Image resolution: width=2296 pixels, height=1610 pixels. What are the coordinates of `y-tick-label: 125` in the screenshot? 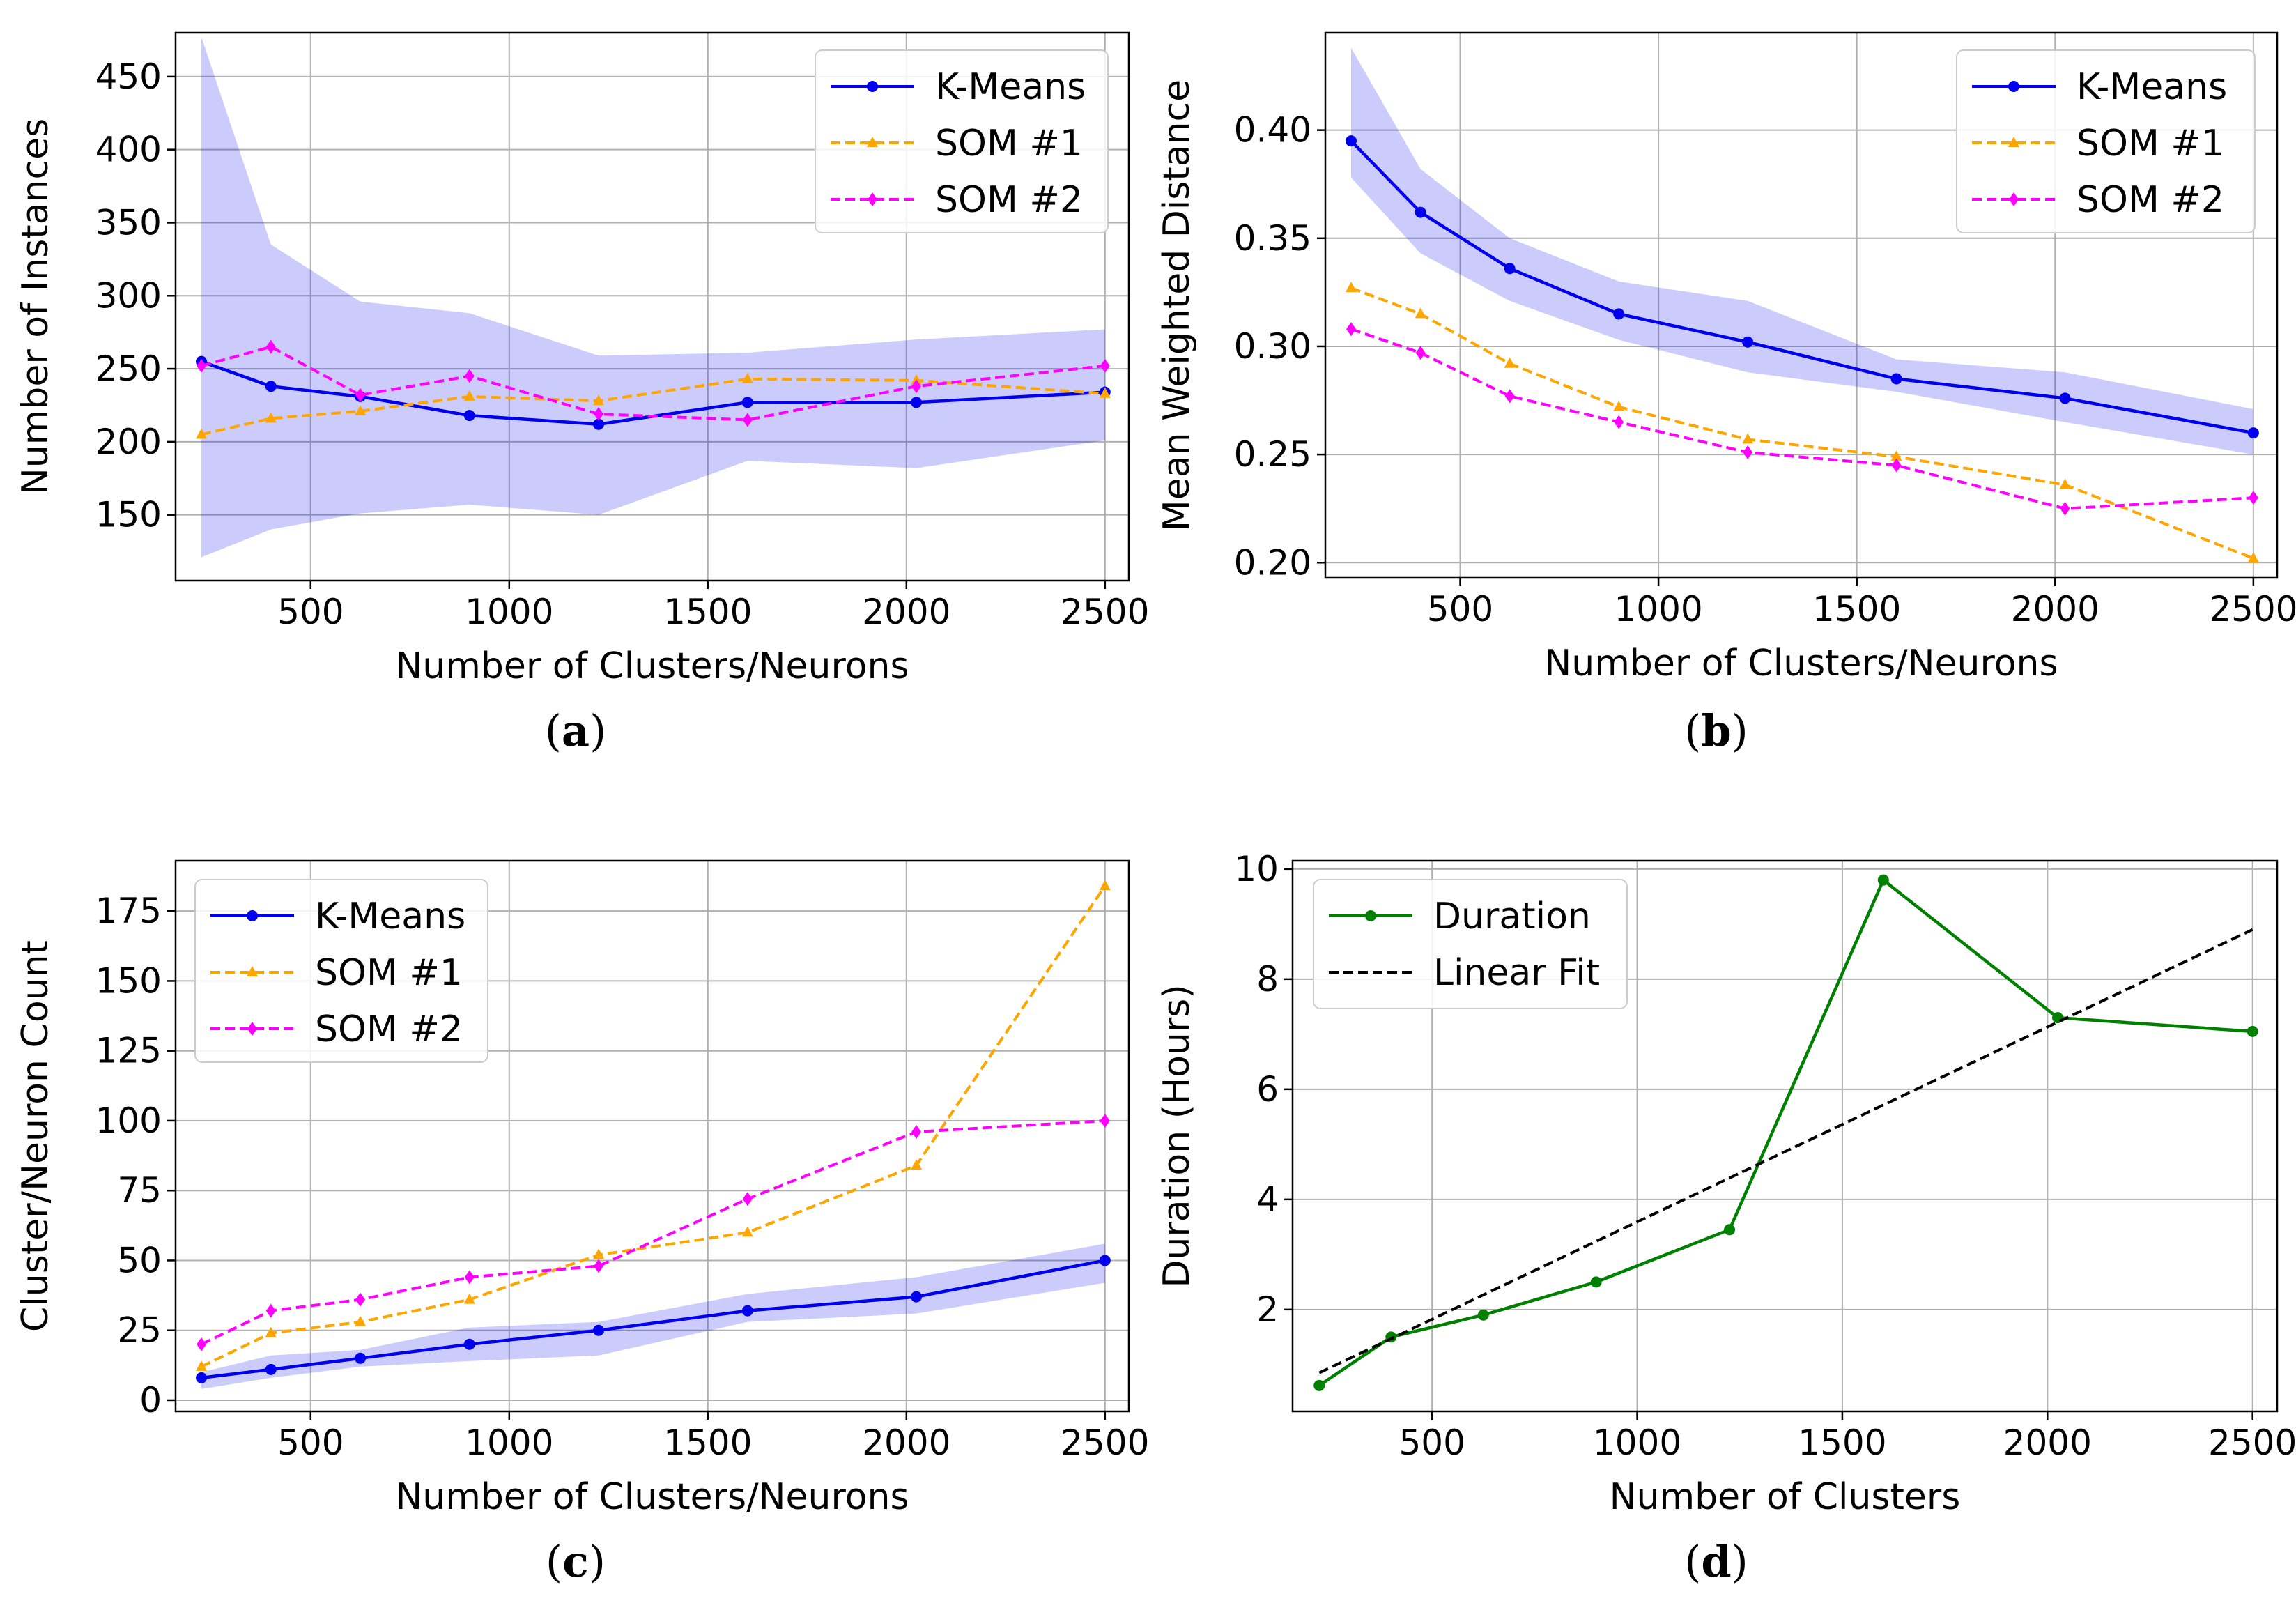 It's located at (128, 1051).